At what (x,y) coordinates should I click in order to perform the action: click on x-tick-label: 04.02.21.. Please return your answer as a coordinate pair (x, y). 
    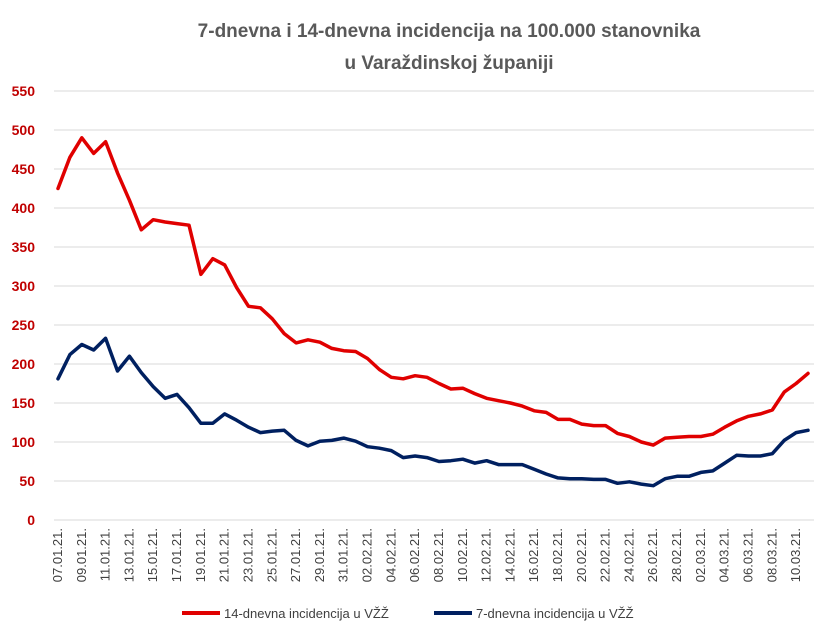
    Looking at the image, I should click on (390, 555).